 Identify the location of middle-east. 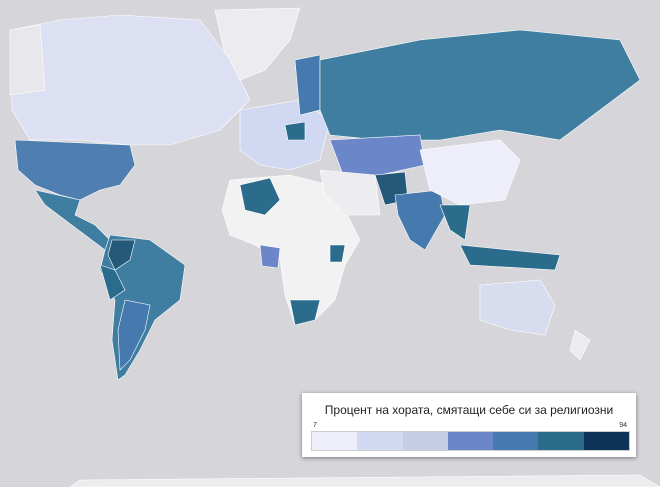
(350, 192).